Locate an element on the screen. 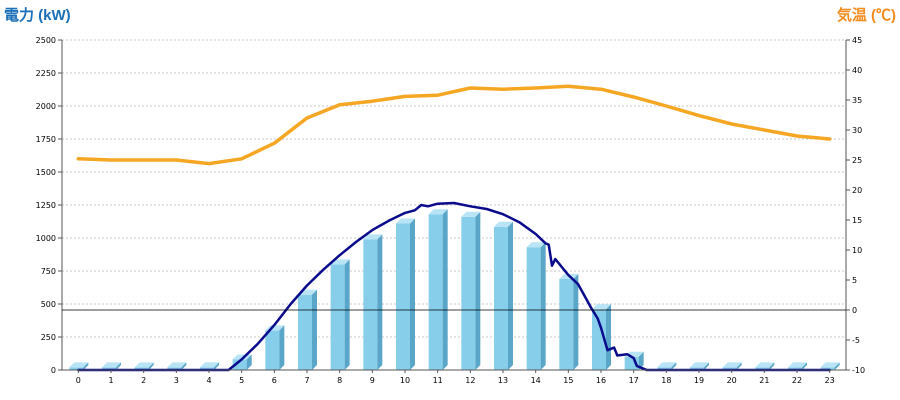 The width and height of the screenshot is (900, 400). x-tick-label: 2 is located at coordinates (143, 380).